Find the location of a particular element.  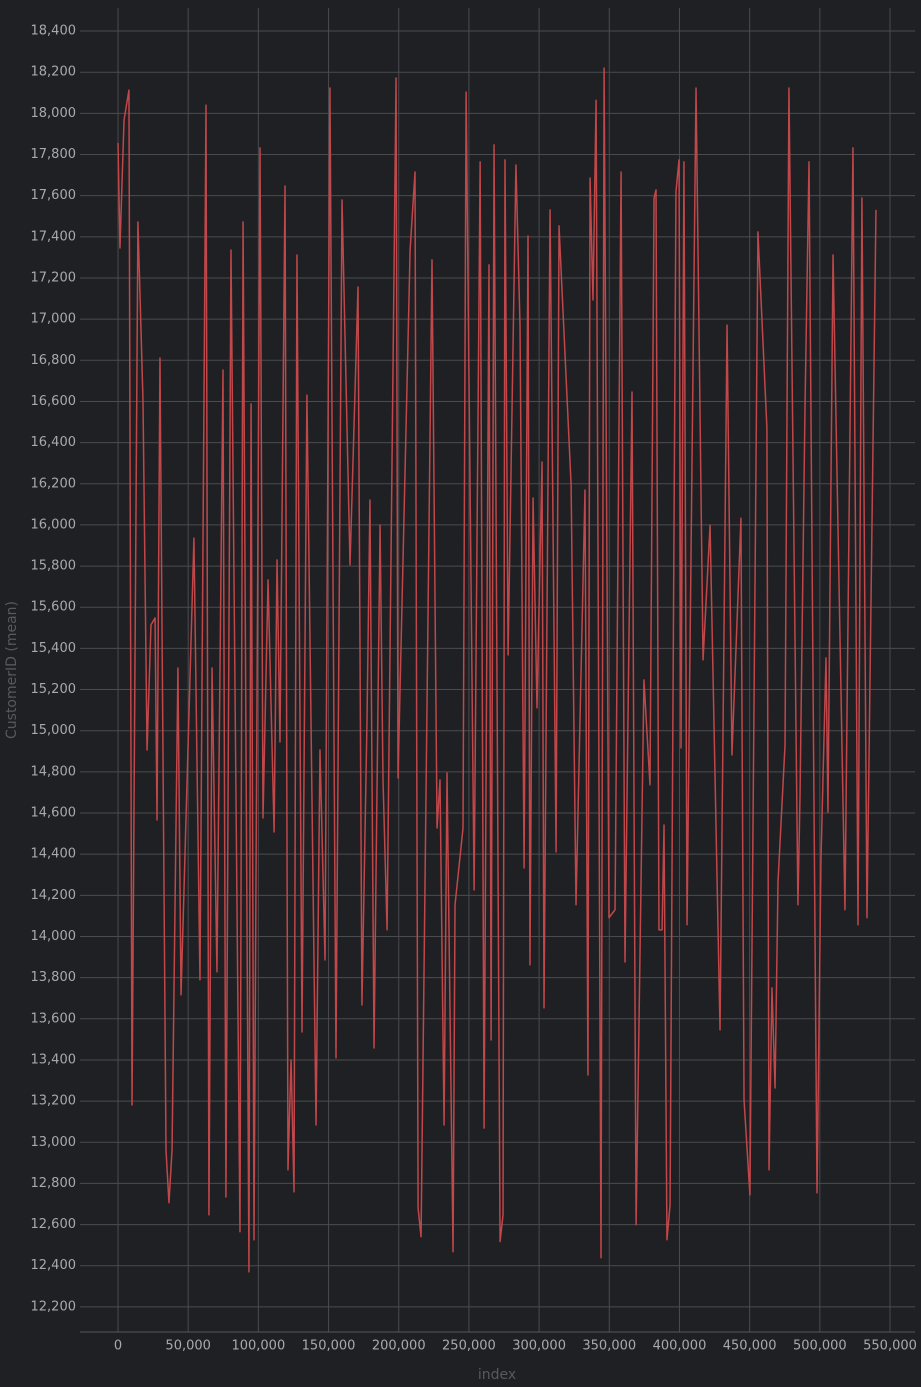

y-tick-label: 17,800 is located at coordinates (54, 154).